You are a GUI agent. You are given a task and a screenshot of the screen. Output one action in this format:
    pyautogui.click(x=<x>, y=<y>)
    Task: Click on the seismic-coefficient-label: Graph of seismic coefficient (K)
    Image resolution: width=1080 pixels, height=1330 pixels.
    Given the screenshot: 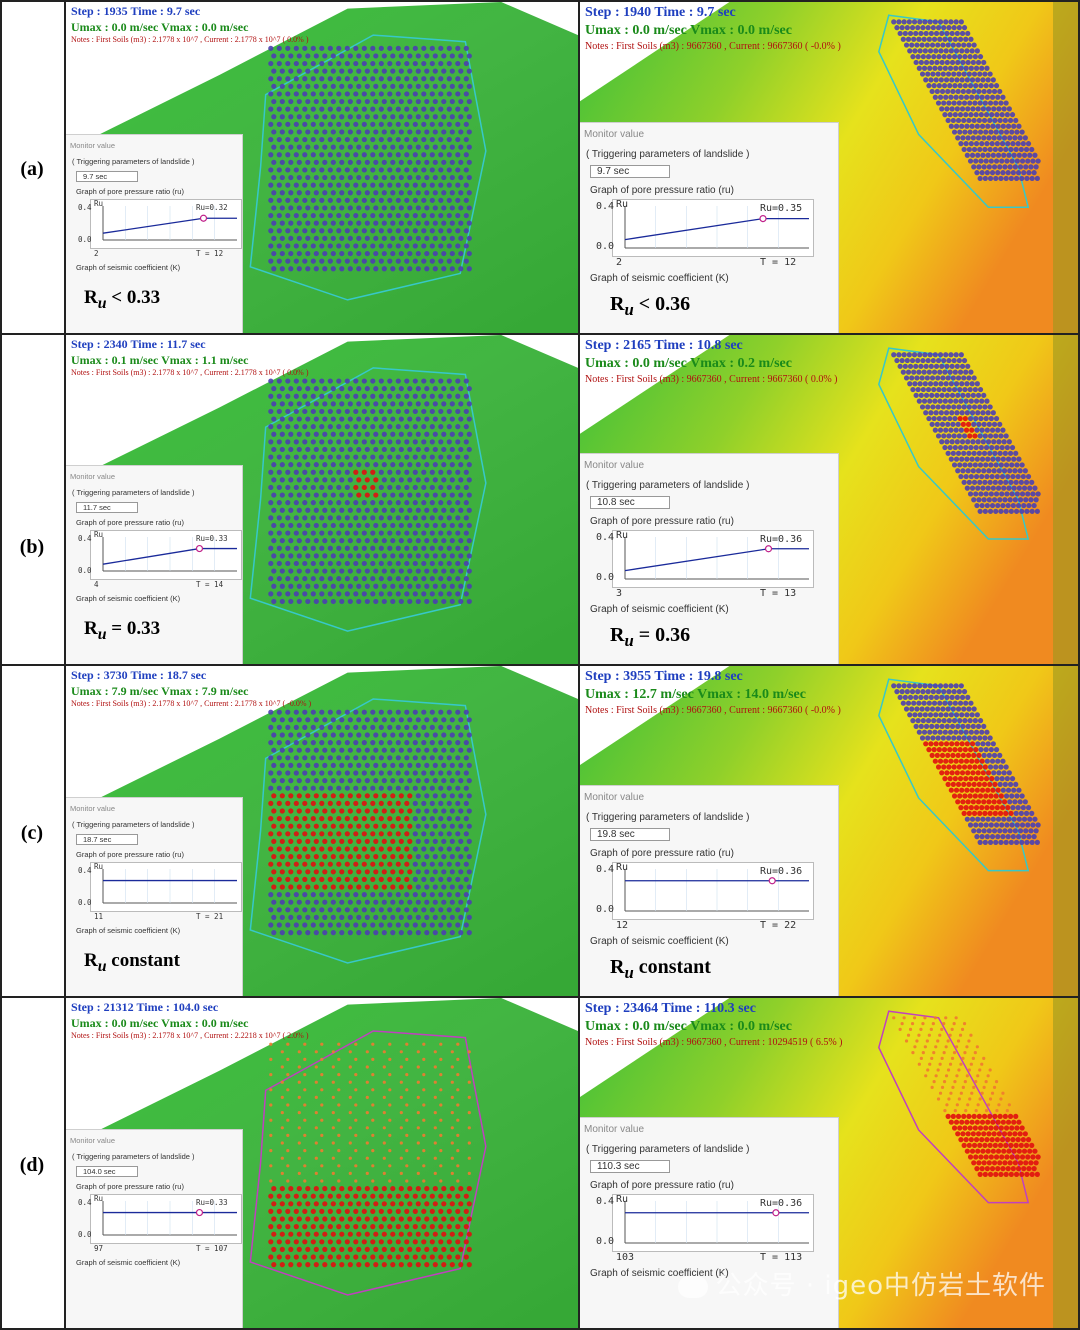 What is the action you would take?
    pyautogui.click(x=659, y=278)
    